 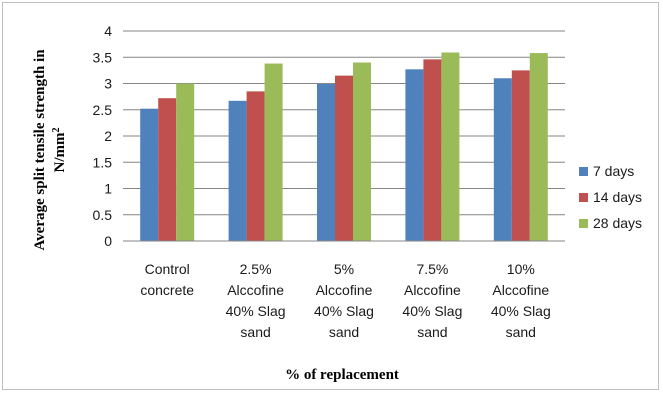 What do you see at coordinates (617, 197) in the screenshot?
I see `legend-label: 14 days` at bounding box center [617, 197].